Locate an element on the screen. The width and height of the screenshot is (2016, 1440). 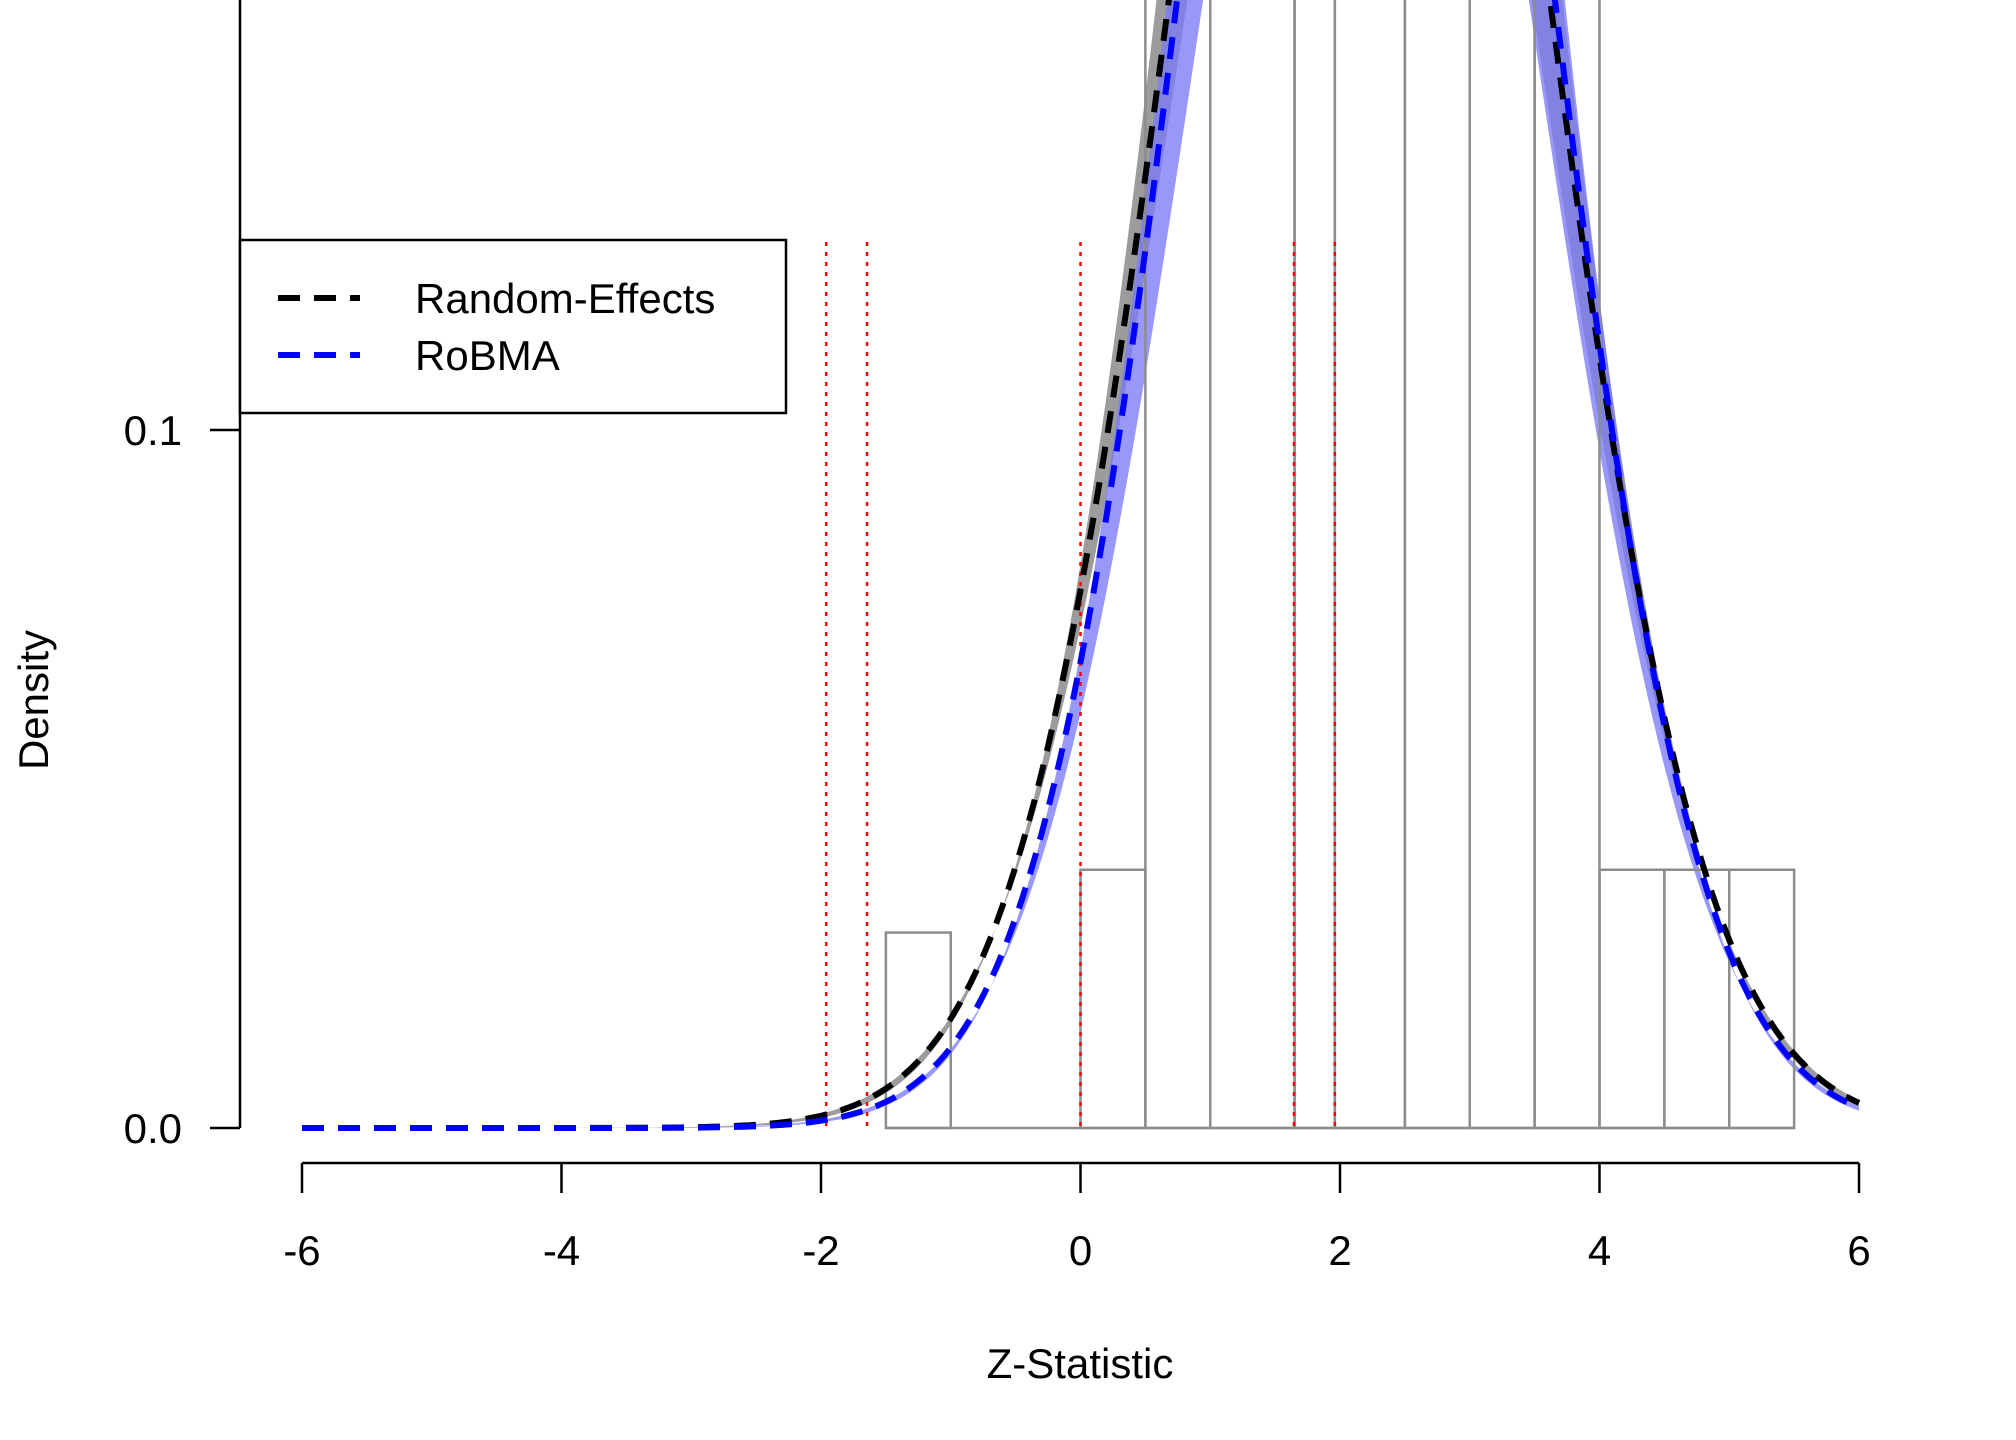
y-tick-label: 0.1 is located at coordinates (153, 430).